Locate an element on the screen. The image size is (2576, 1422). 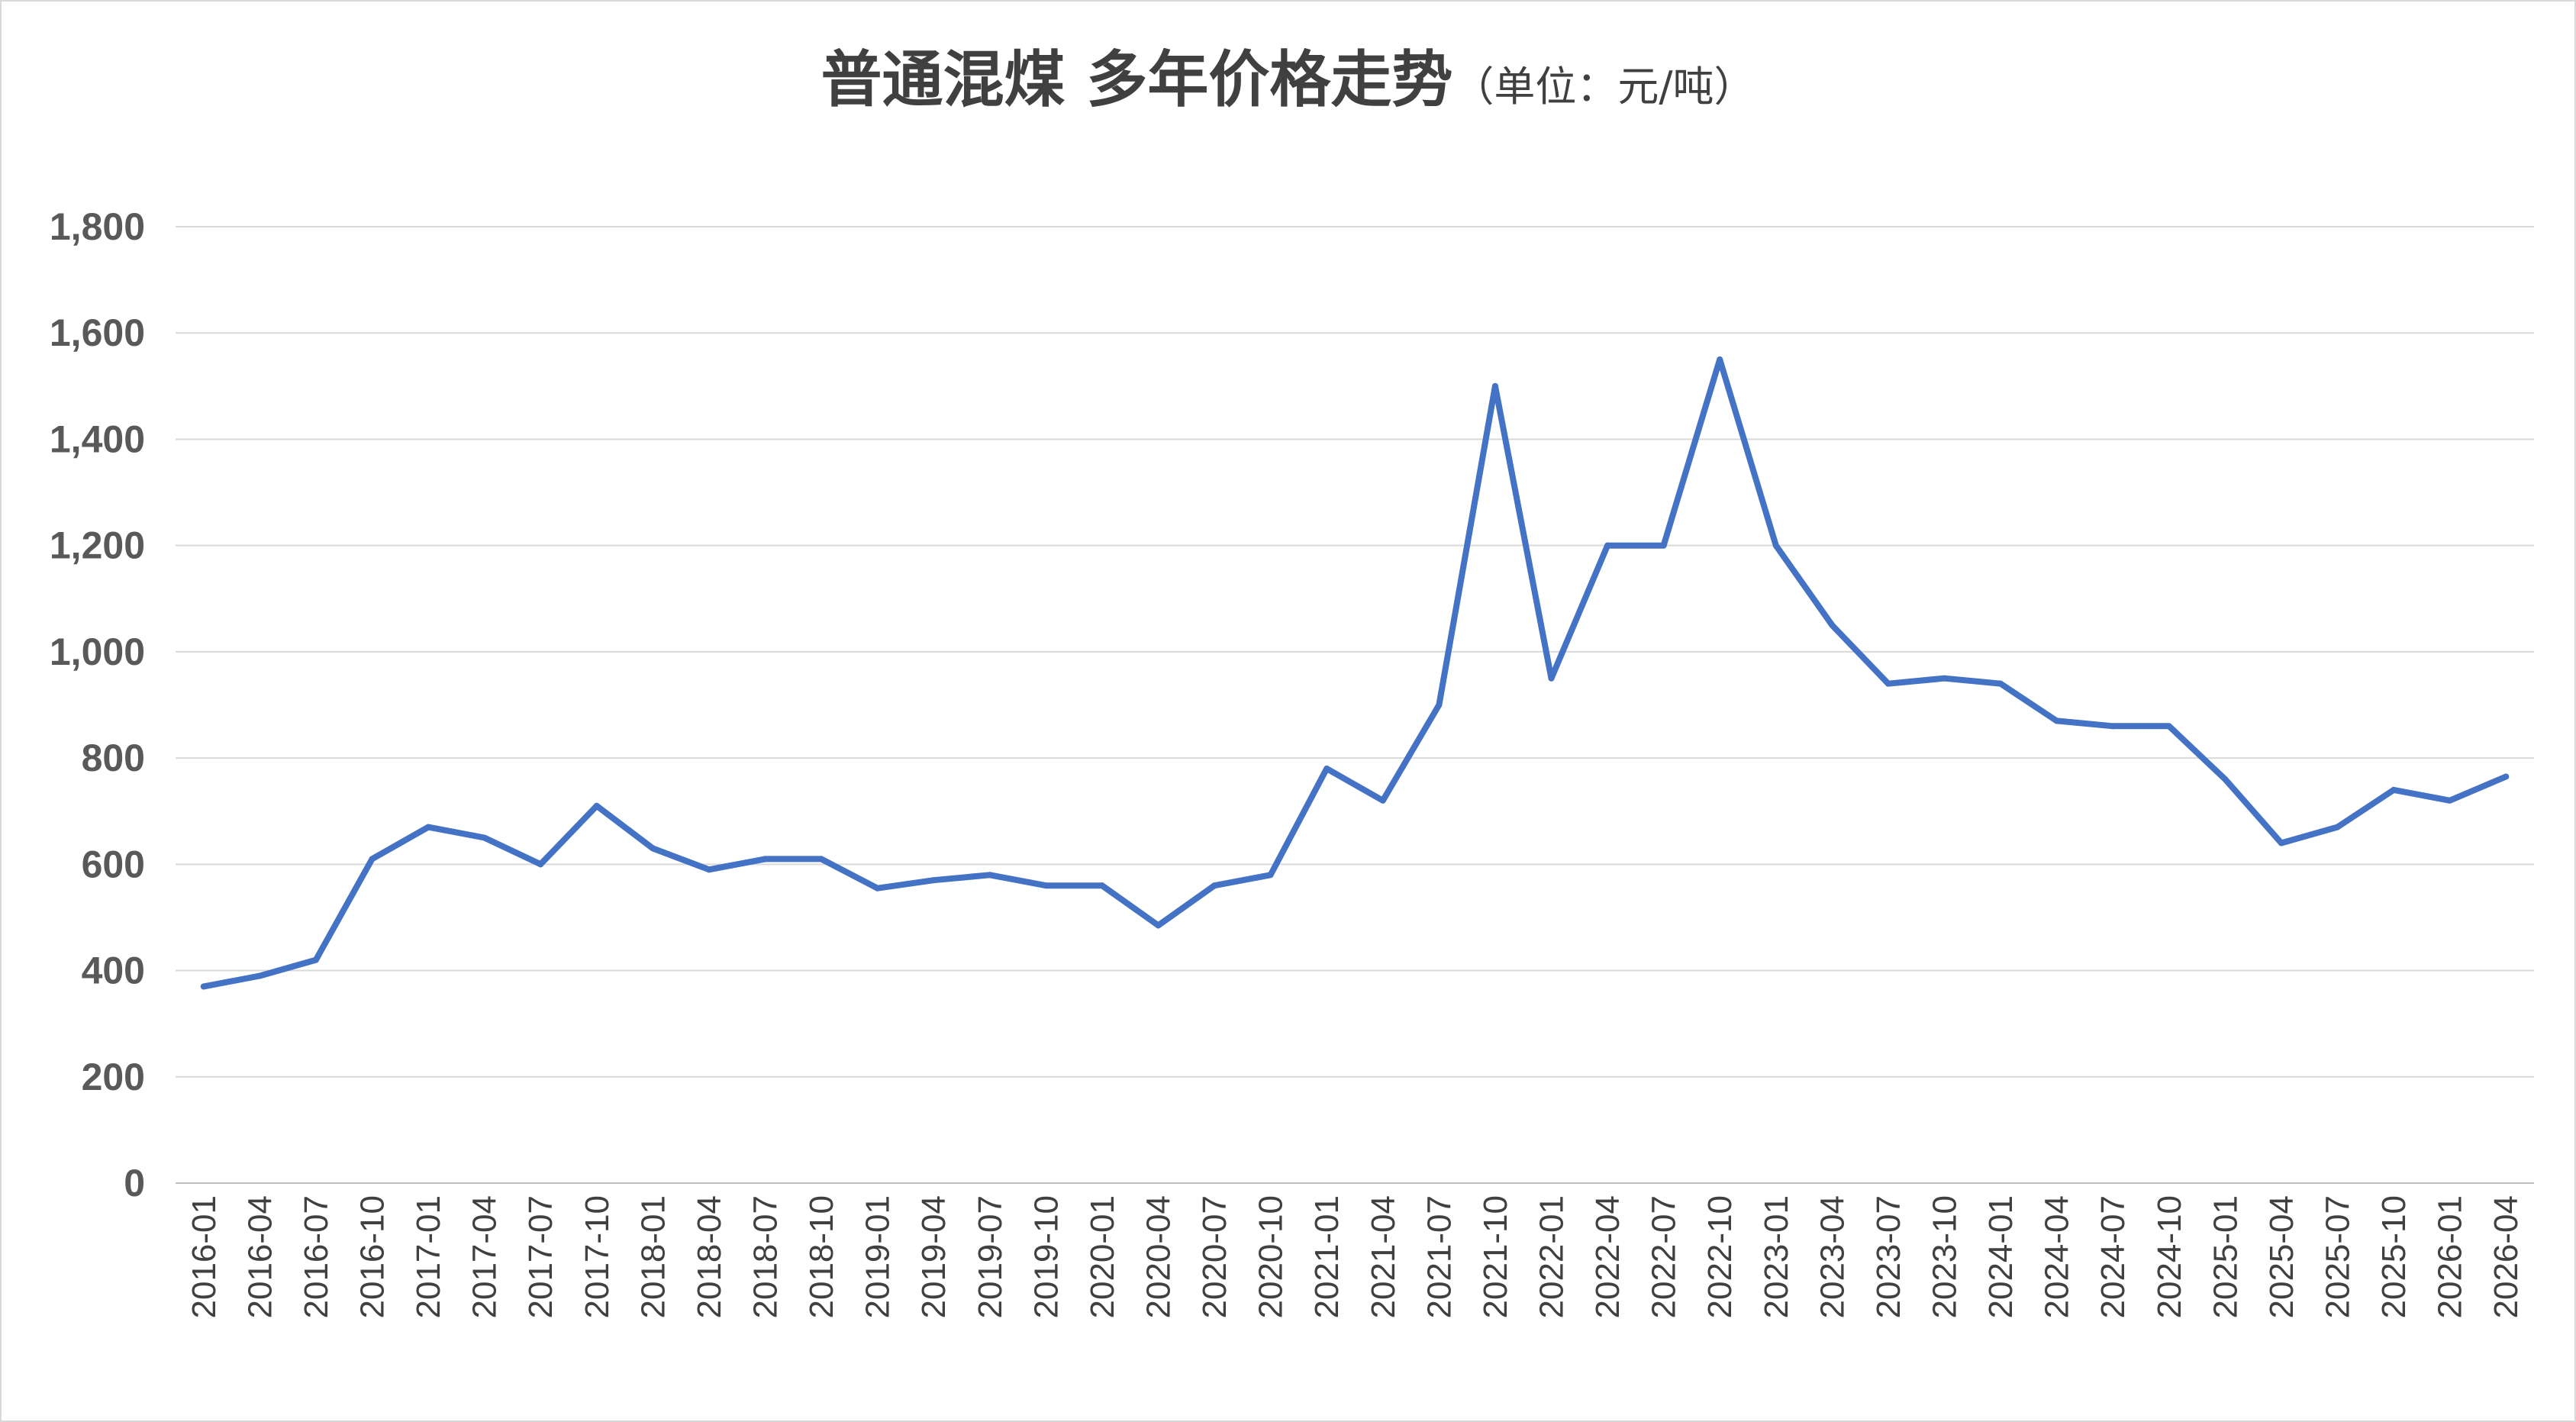
x-tick-label: 2017-07 is located at coordinates (540, 1256).